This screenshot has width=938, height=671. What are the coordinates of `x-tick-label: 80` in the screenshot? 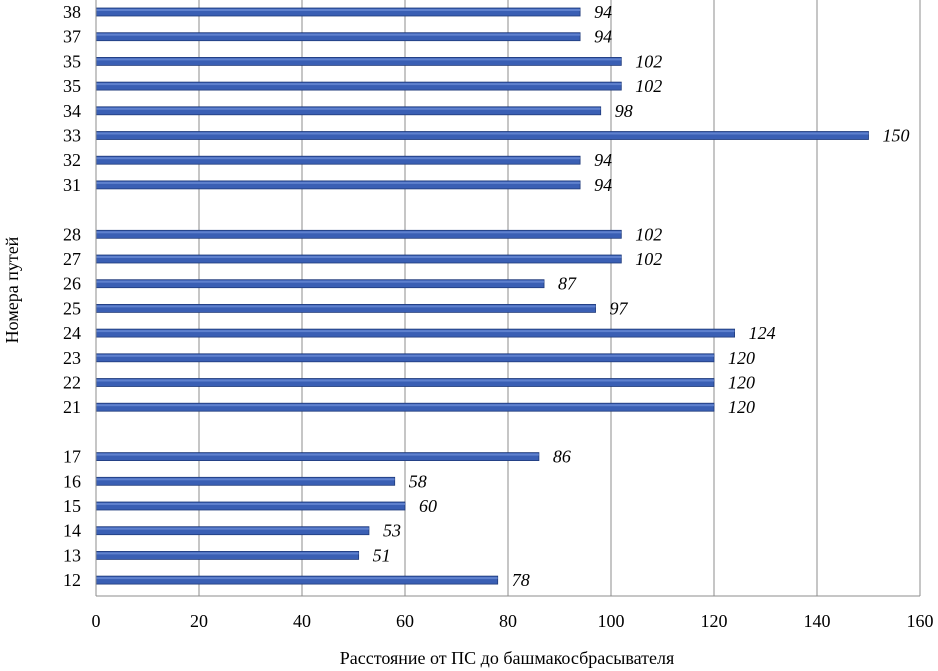 It's located at (508, 621).